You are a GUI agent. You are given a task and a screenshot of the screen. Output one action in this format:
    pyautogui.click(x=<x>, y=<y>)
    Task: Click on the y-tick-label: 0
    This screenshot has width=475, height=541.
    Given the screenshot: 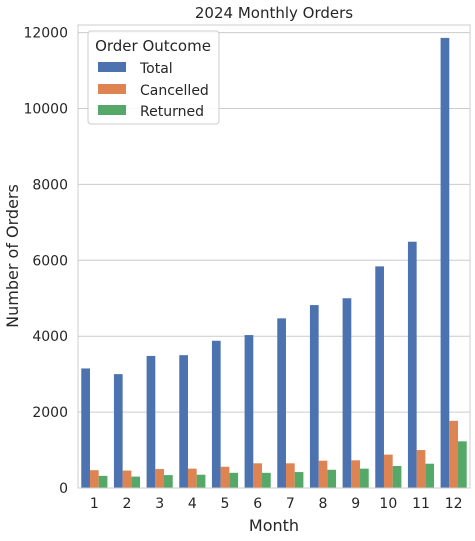 What is the action you would take?
    pyautogui.click(x=63, y=489)
    